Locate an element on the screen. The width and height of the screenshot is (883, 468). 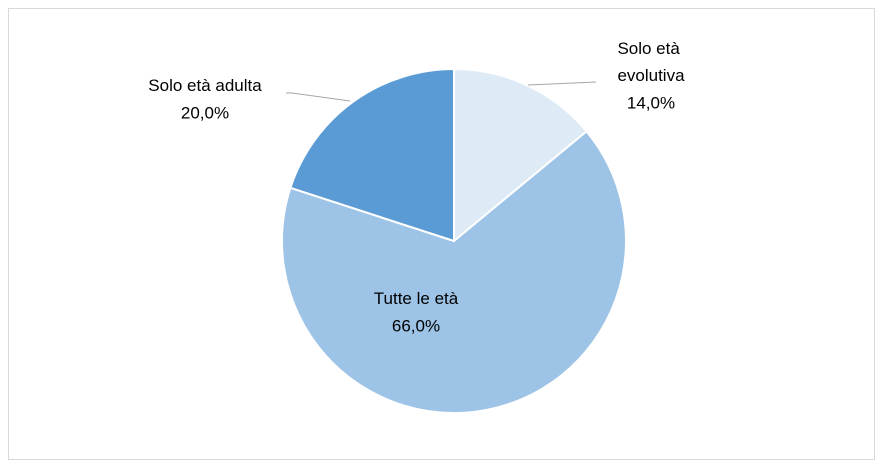
value-label: 66,0% is located at coordinates (416, 325).